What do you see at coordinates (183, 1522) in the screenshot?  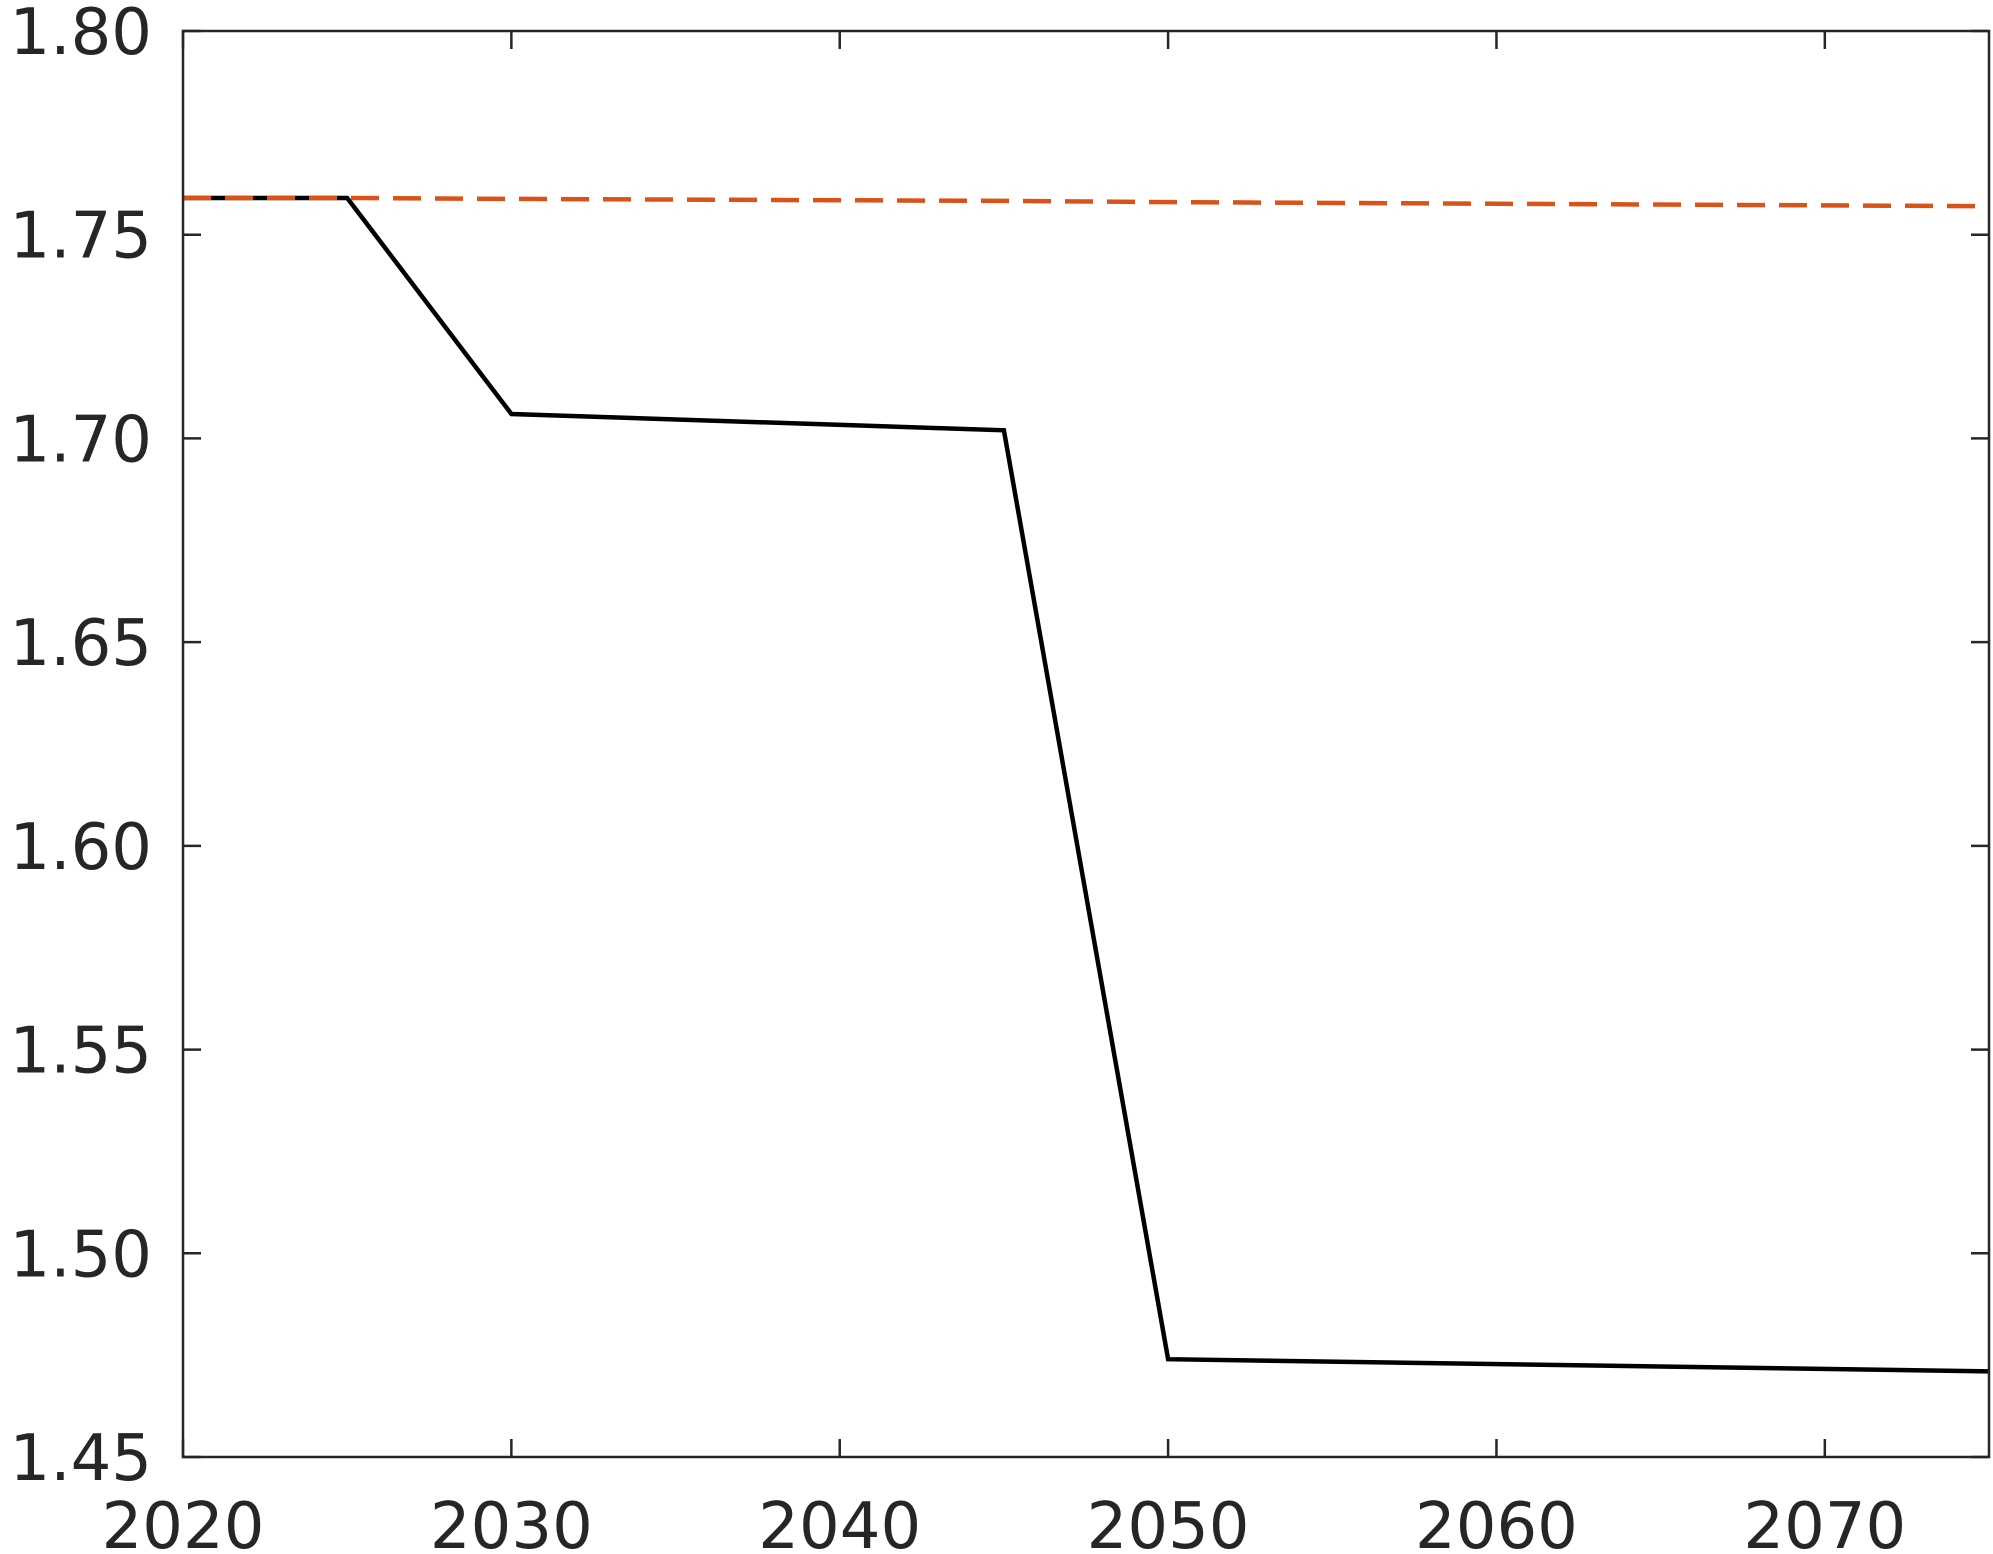 I see `x-tick-label: 2020` at bounding box center [183, 1522].